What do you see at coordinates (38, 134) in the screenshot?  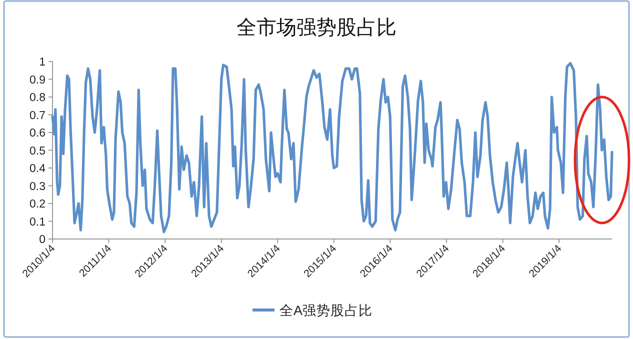 I see `y-tick-label: 0.6` at bounding box center [38, 134].